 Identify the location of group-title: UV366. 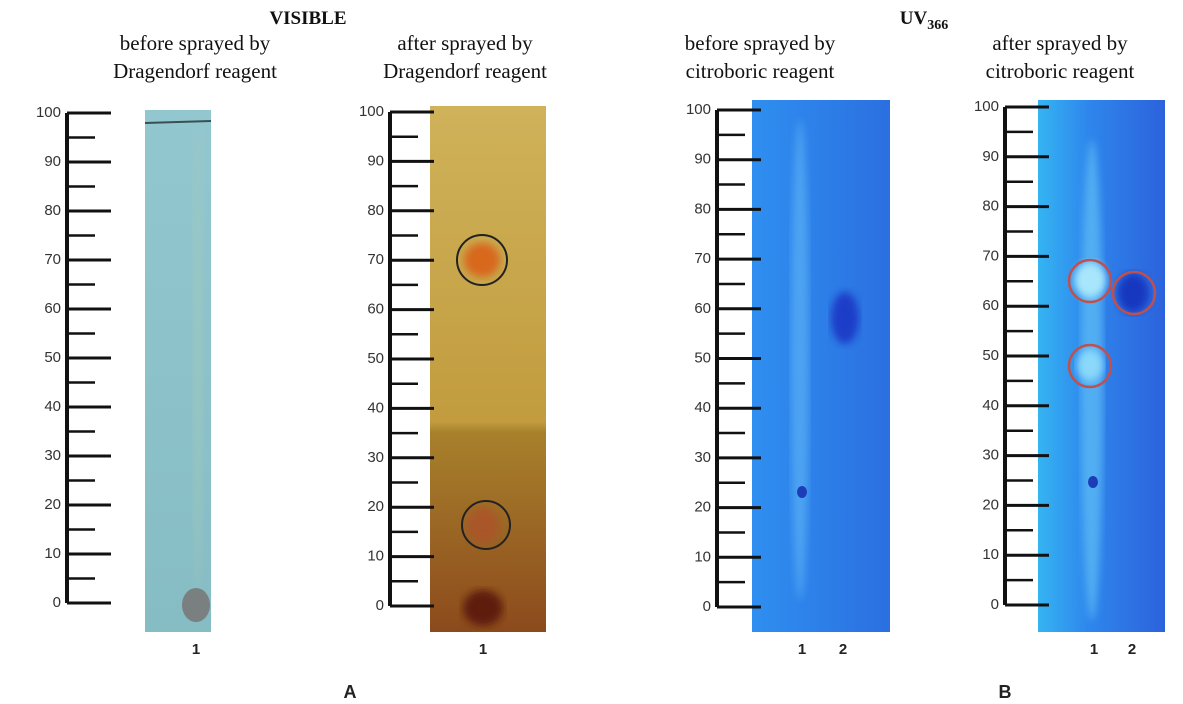
(924, 20).